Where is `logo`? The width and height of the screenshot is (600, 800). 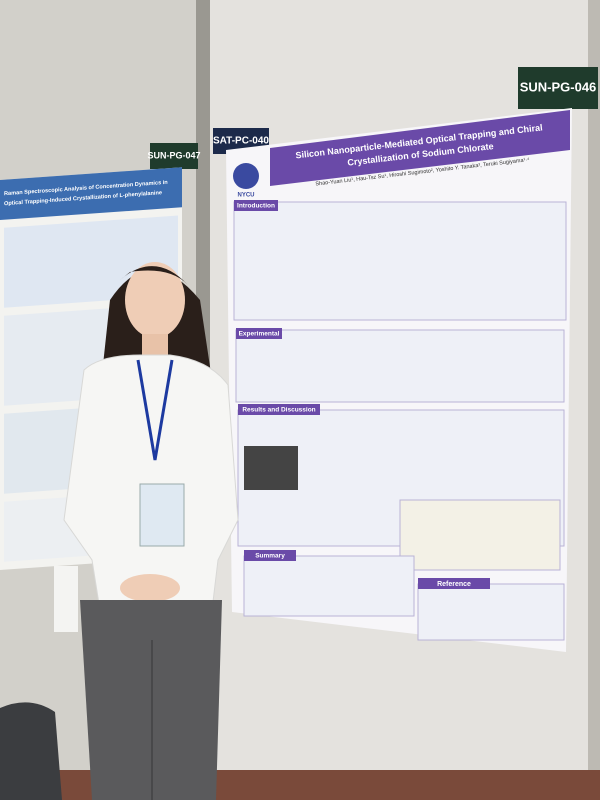 logo is located at coordinates (246, 176).